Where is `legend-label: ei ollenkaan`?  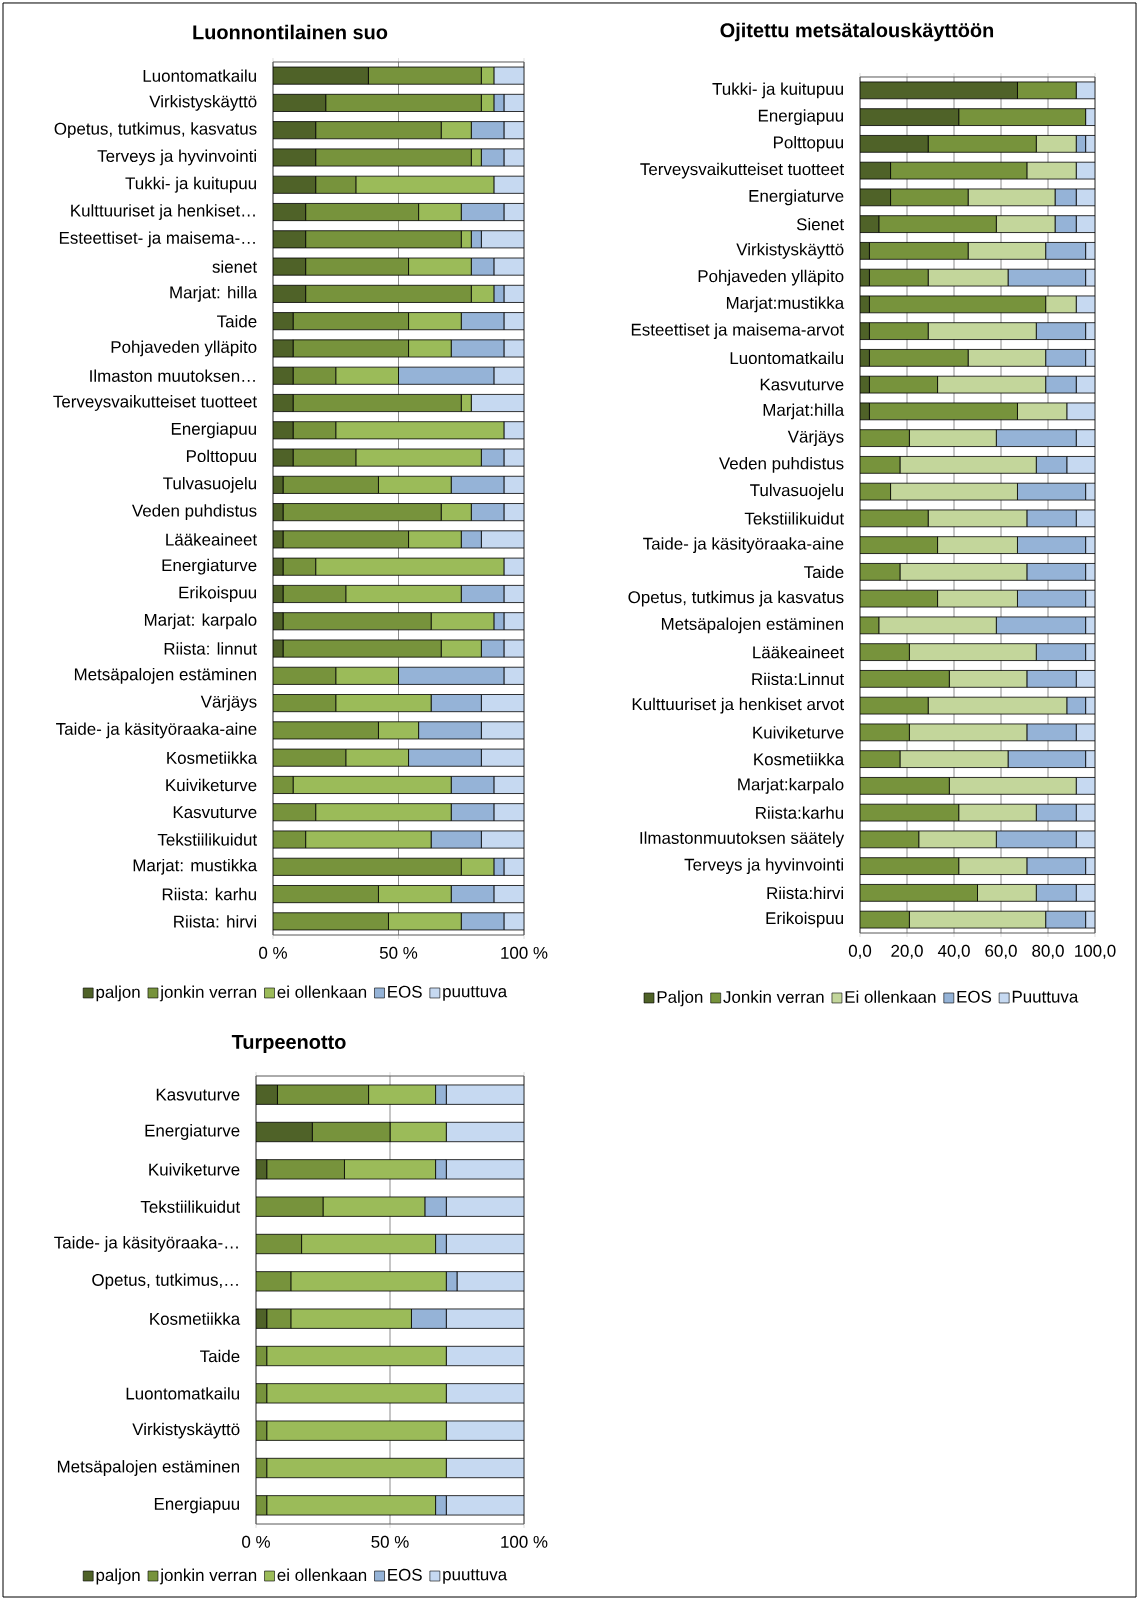 legend-label: ei ollenkaan is located at coordinates (322, 1575).